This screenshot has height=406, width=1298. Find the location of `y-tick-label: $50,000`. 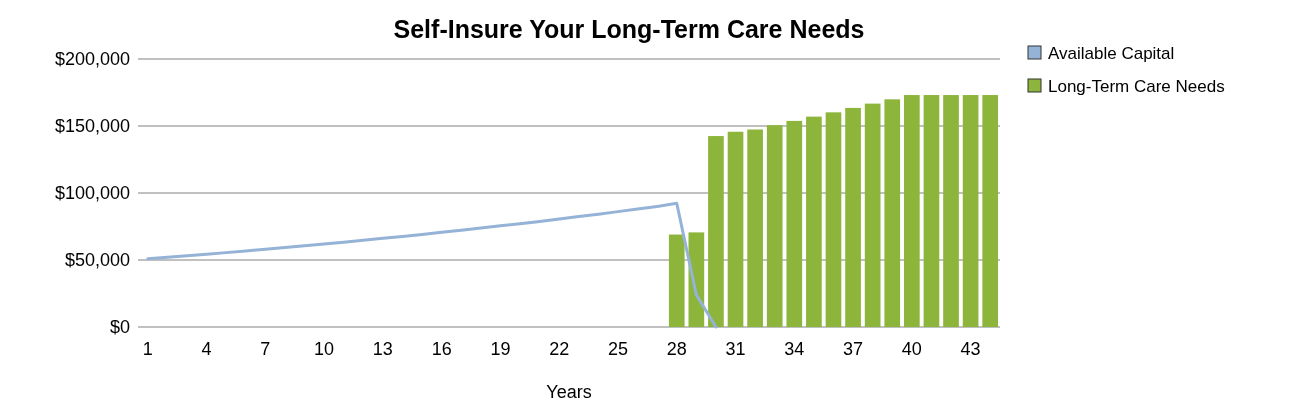

y-tick-label: $50,000 is located at coordinates (97, 260).